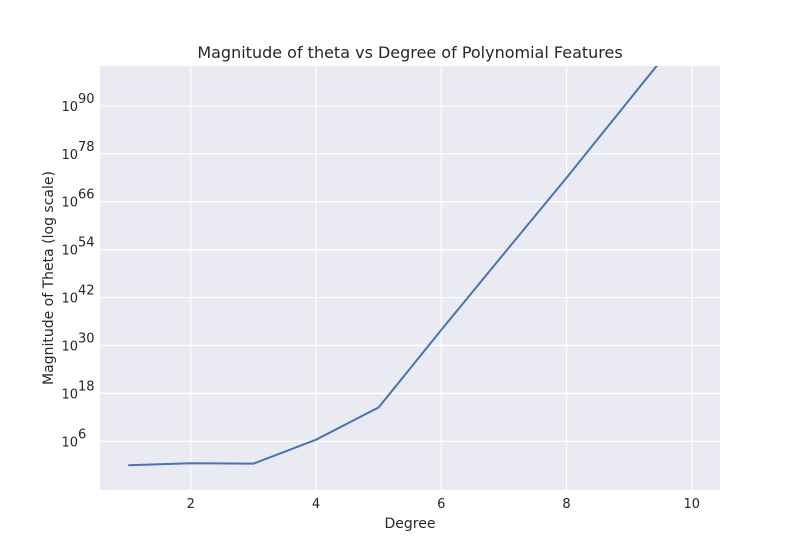  Describe the element at coordinates (86, 338) in the screenshot. I see `svg-text: 30` at that location.